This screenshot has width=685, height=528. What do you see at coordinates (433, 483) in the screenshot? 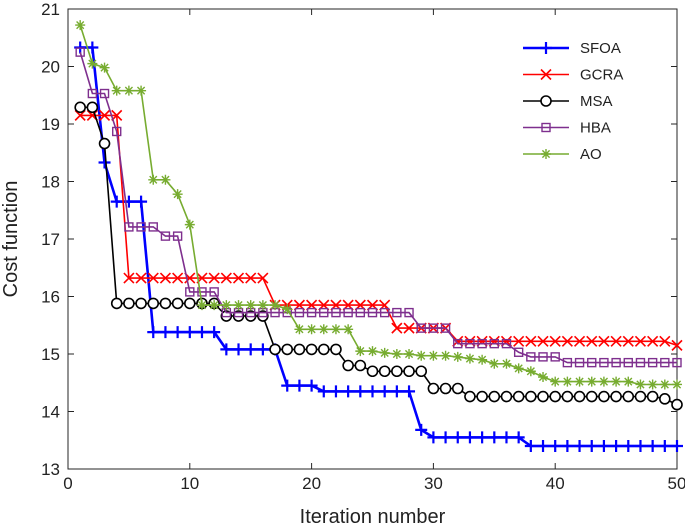
I see `x-tick-label: 30` at bounding box center [433, 483].